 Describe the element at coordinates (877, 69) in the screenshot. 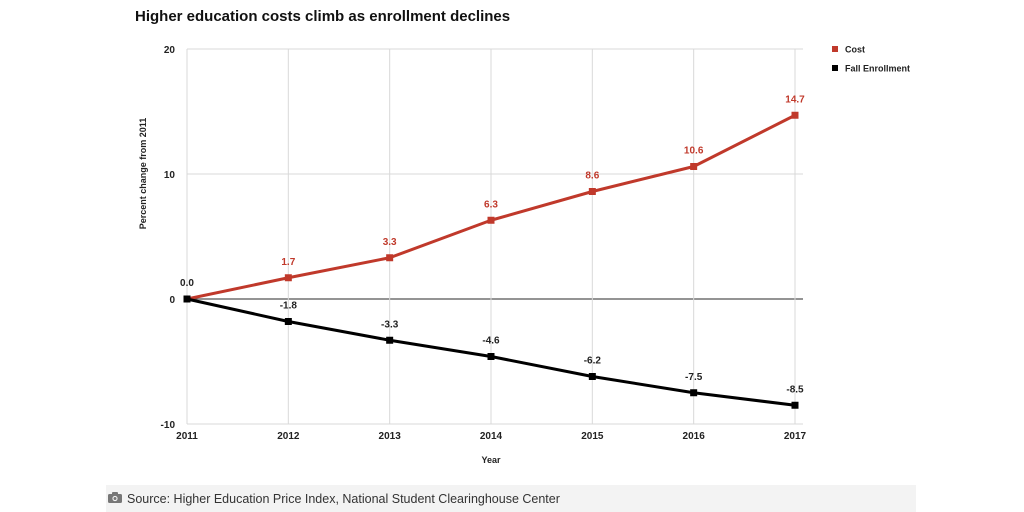

I see `legend-label: Fall Enrollment` at that location.